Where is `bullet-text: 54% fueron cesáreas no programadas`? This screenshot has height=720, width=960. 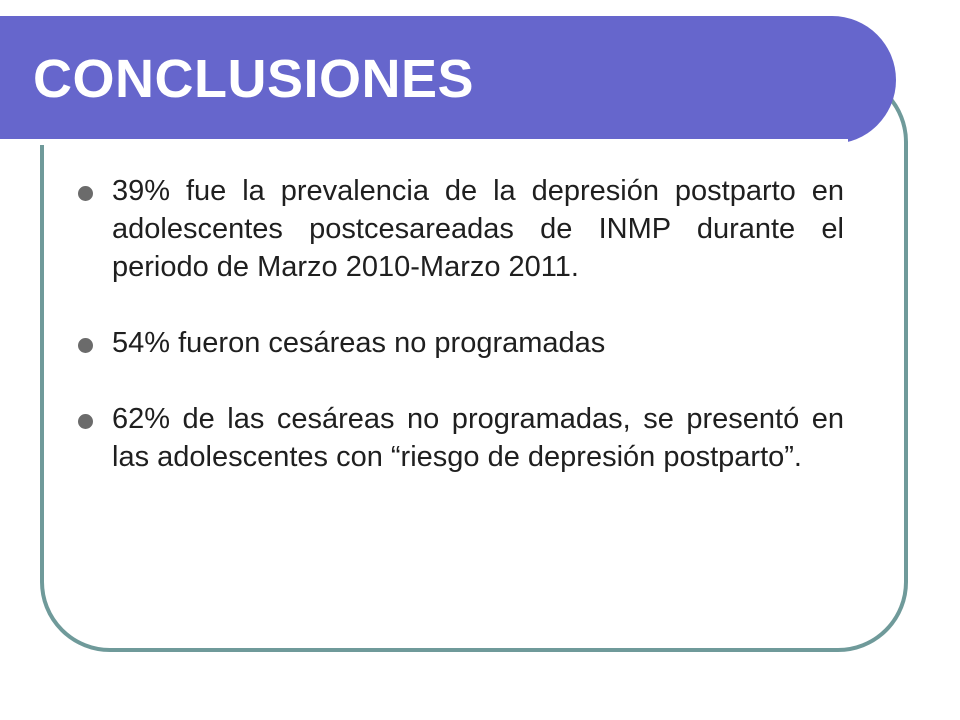 bullet-text: 54% fueron cesáreas no programadas is located at coordinates (359, 343).